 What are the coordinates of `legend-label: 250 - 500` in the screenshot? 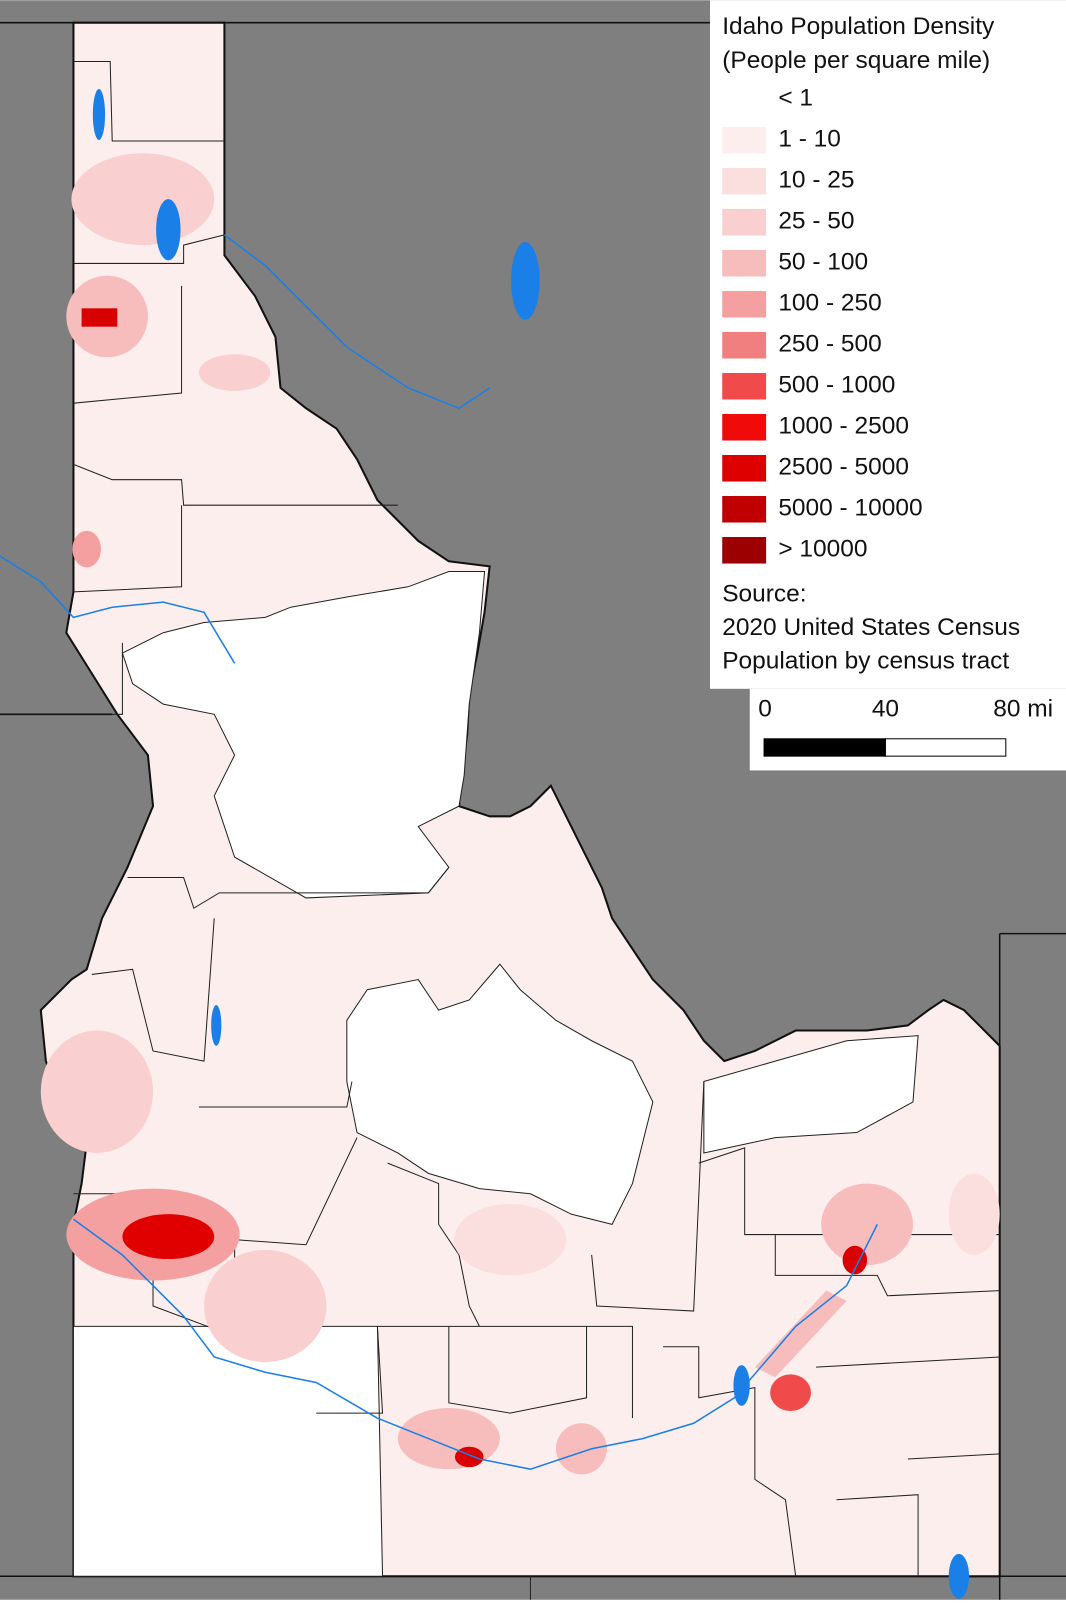 It's located at (829, 344).